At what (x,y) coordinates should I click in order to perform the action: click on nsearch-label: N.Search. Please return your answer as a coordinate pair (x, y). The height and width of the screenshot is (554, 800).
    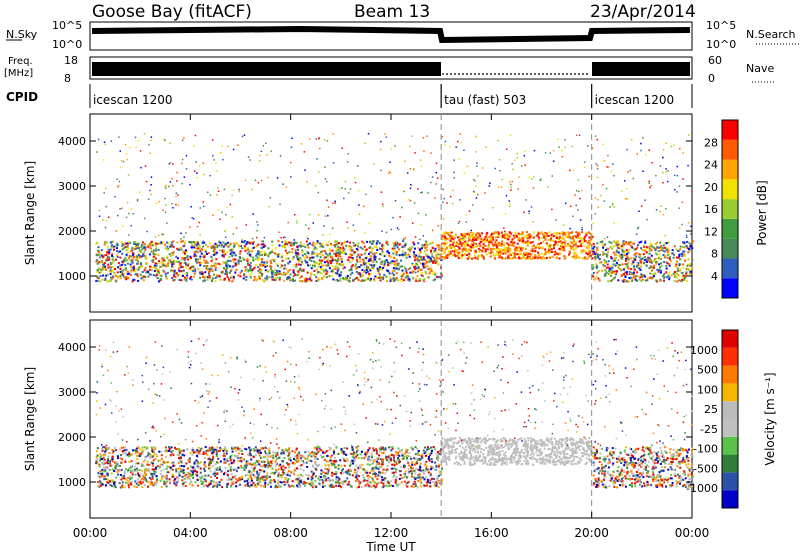
    Looking at the image, I should click on (771, 34).